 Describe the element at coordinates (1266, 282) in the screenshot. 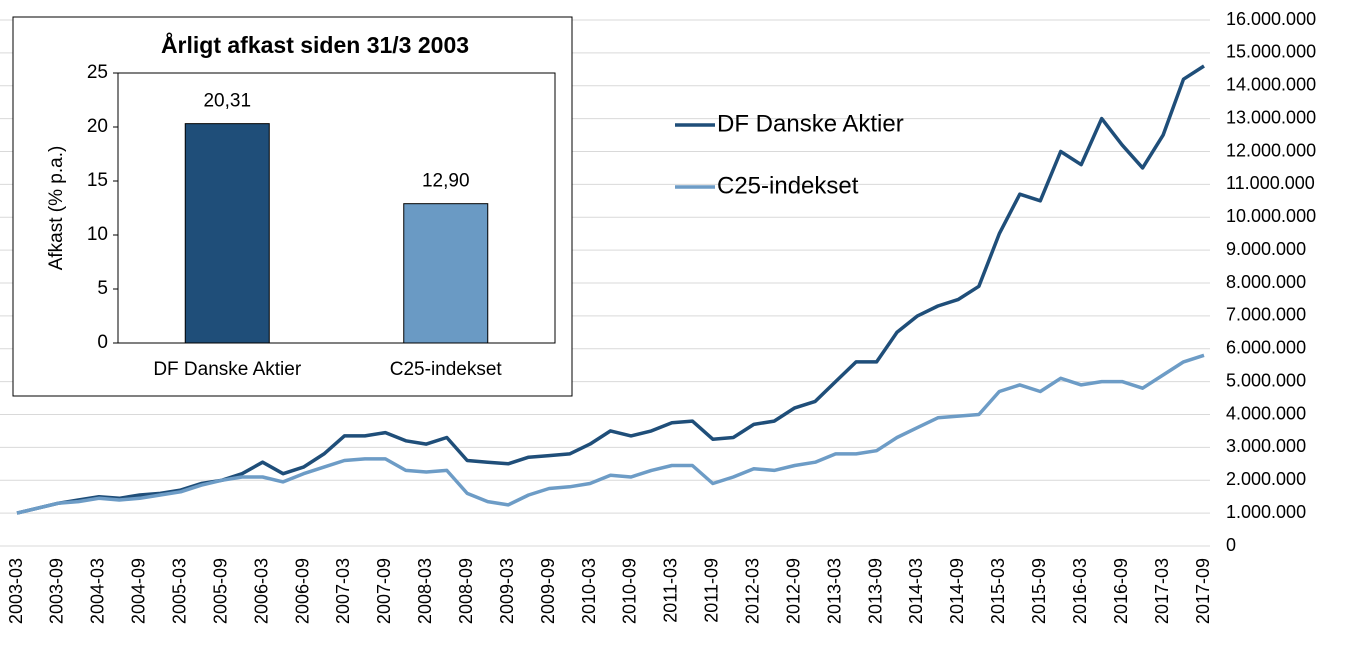

I see `y-tick-label: 8.000.000` at that location.